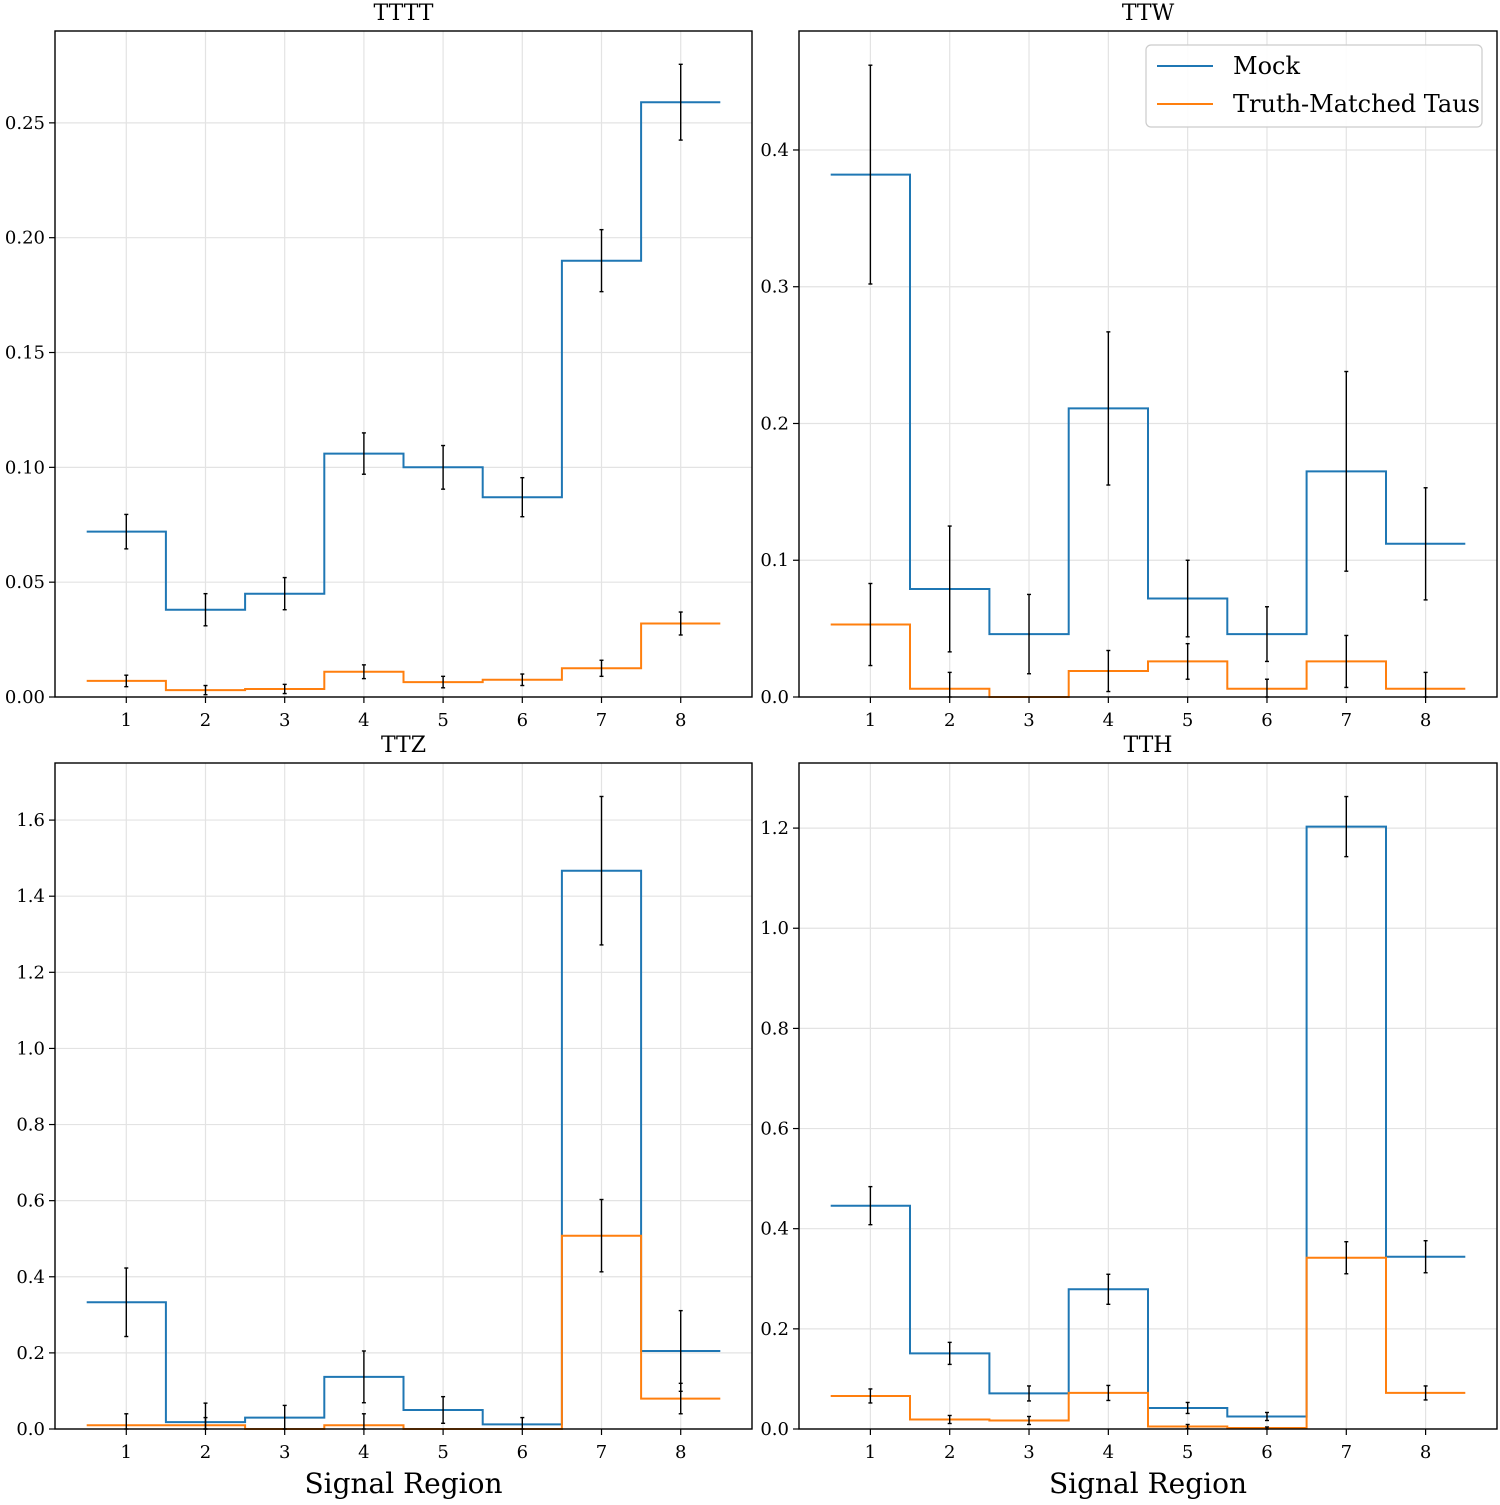 This screenshot has width=1500, height=1505. I want to click on y-tick-label: 0.00, so click(25, 697).